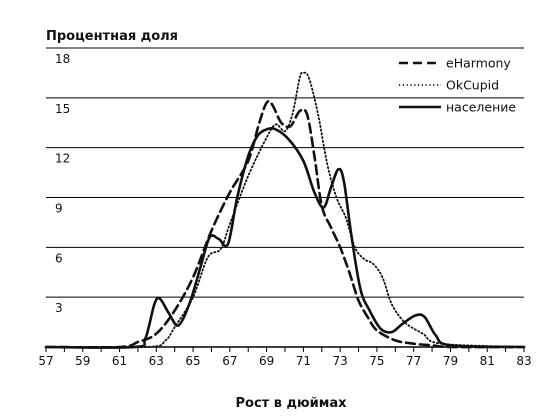  I want to click on x-tick-75: 75, so click(376, 361).